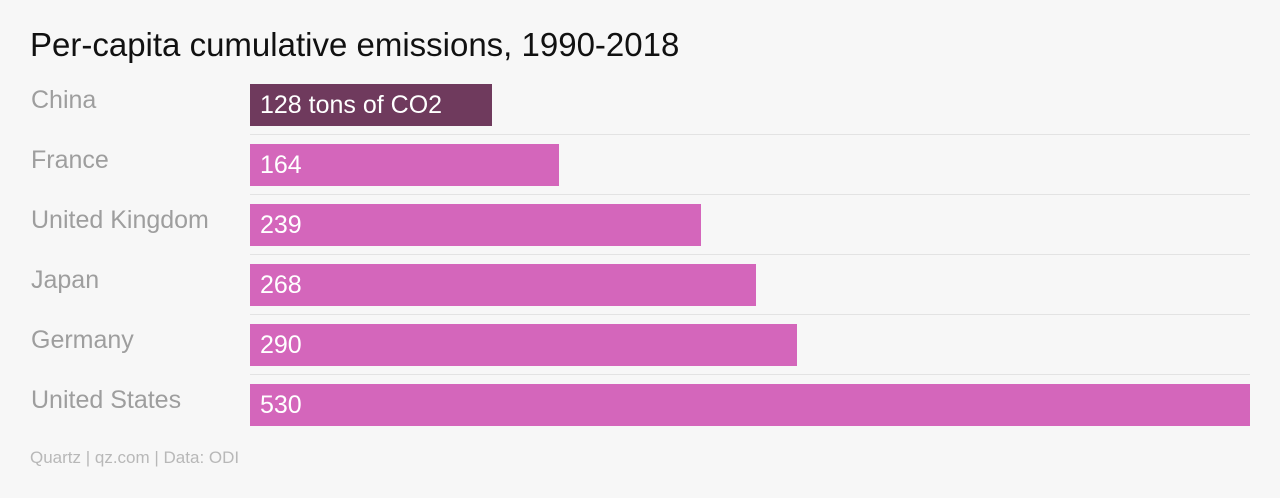 Image resolution: width=1280 pixels, height=498 pixels. I want to click on bar-row: Germany 290, so click(640, 344).